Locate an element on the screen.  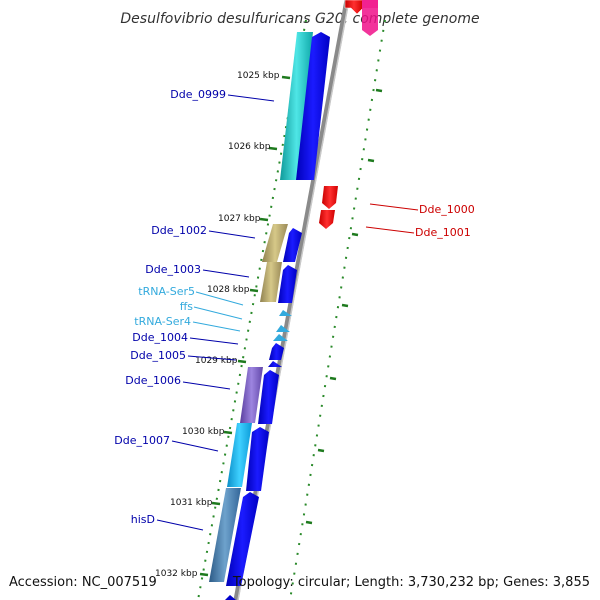
gene-trna-ser4-arrow is located at coordinates (280, 337).